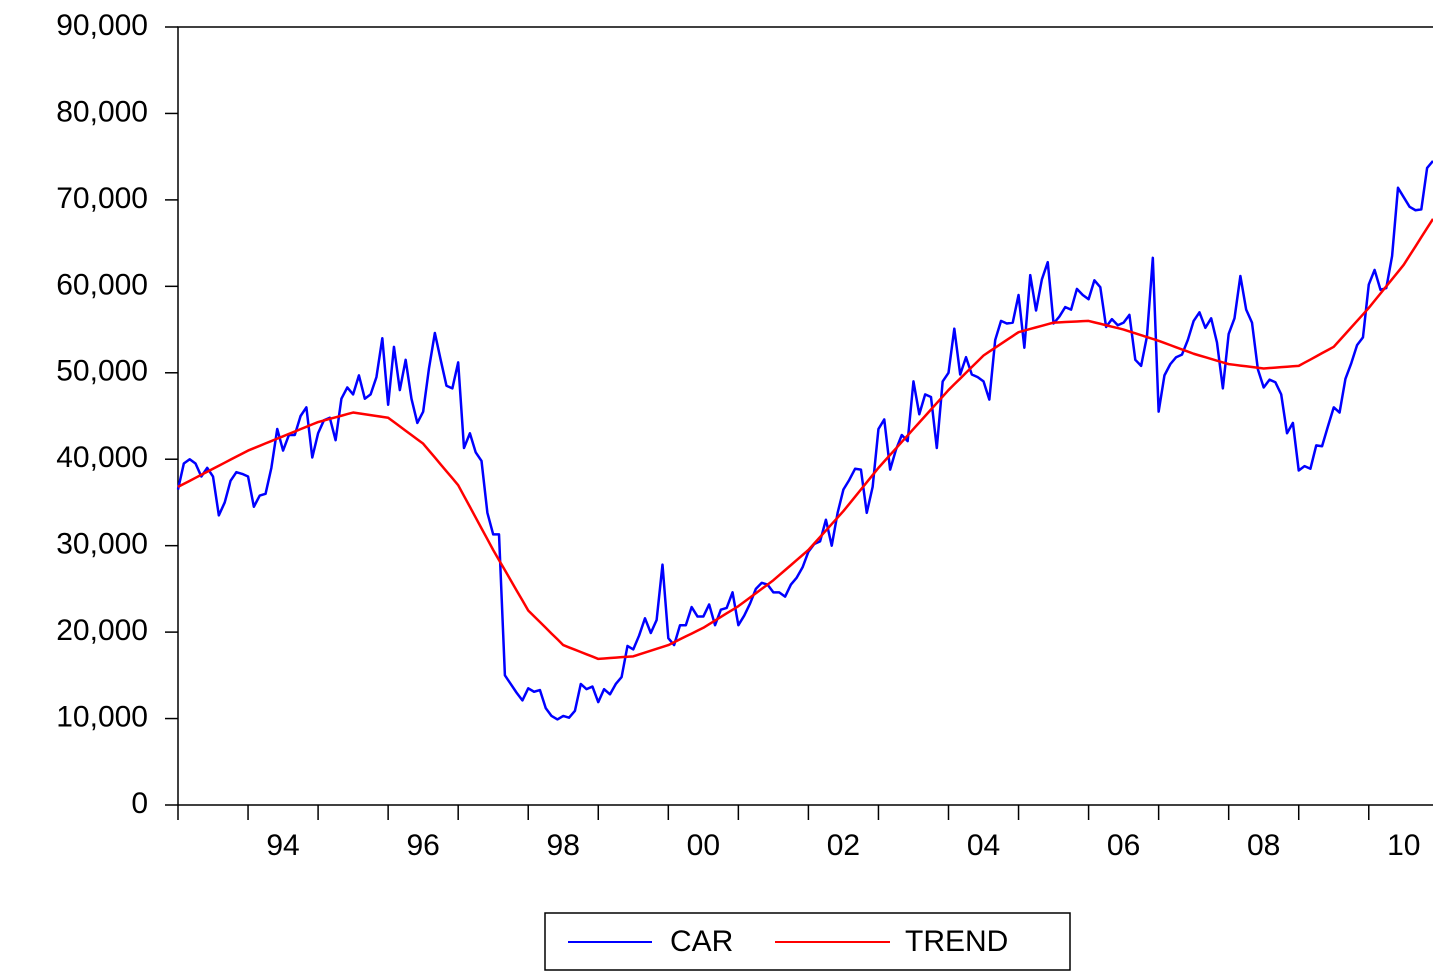  I want to click on x-tick-label: 08, so click(1263, 845).